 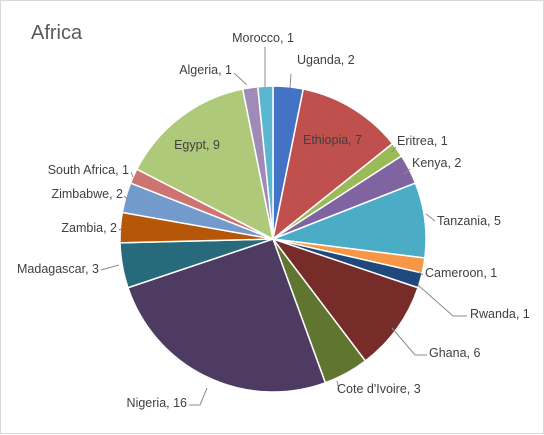 I want to click on data-label-ghana: Ghana, 6, so click(x=454, y=353).